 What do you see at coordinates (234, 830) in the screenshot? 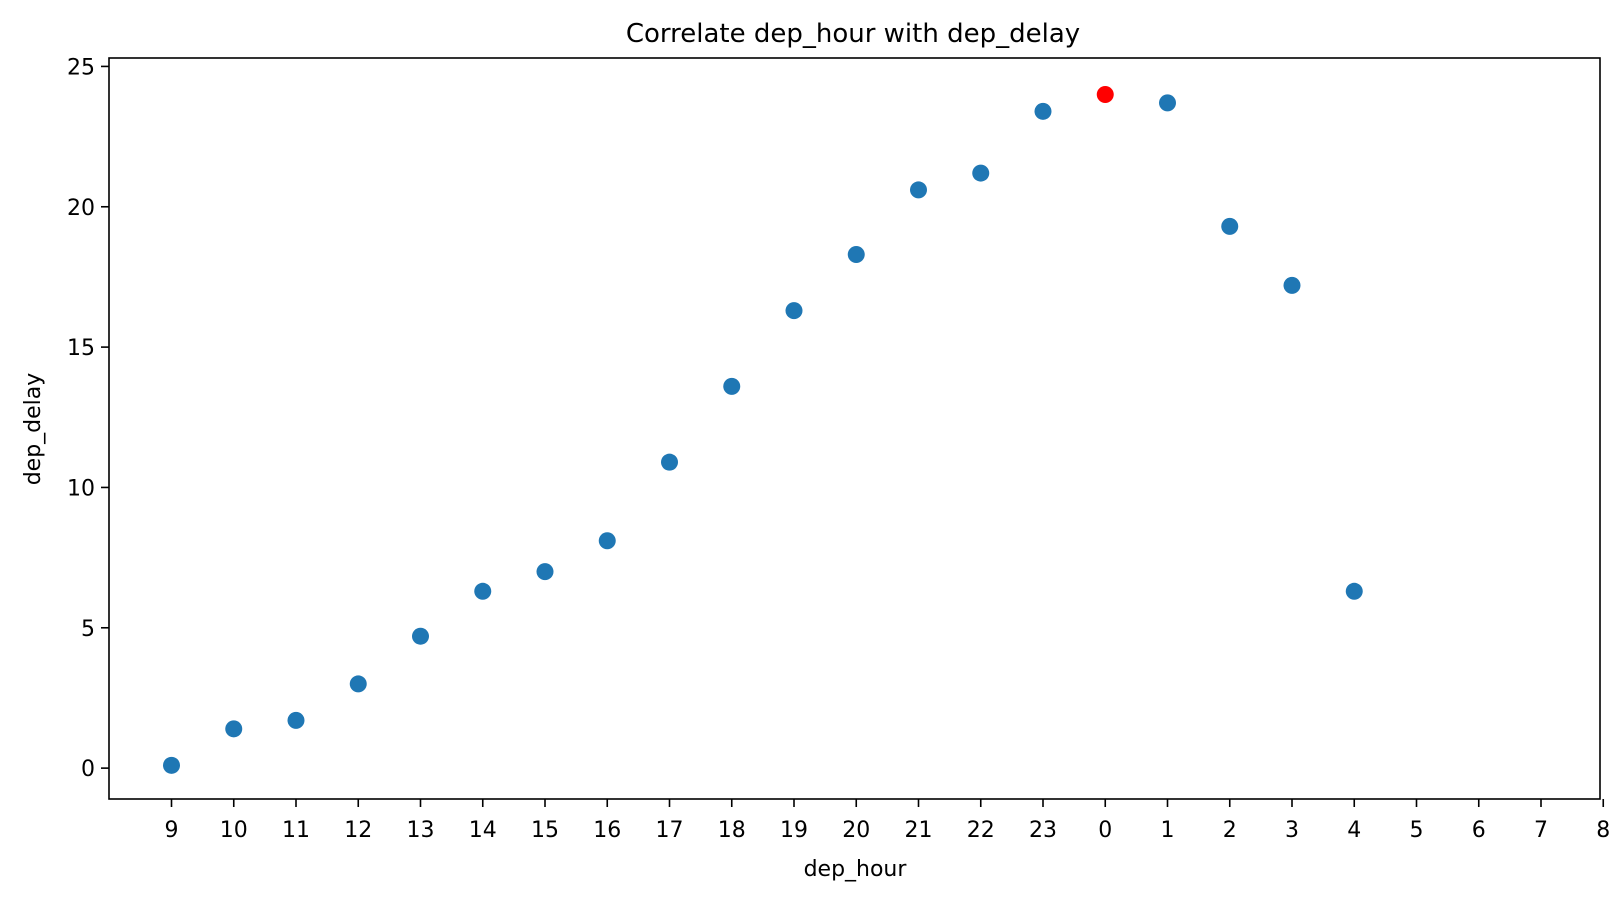
I see `x-tick-label: 10` at bounding box center [234, 830].